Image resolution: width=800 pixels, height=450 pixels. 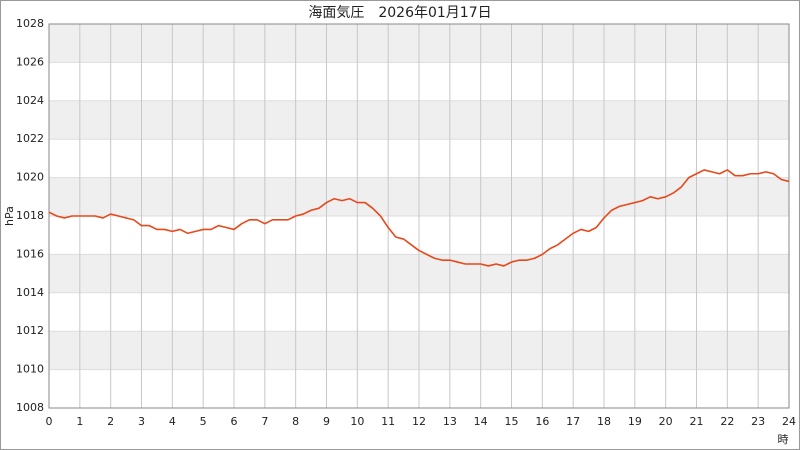 What do you see at coordinates (512, 421) in the screenshot?
I see `x-tick-label: 15` at bounding box center [512, 421].